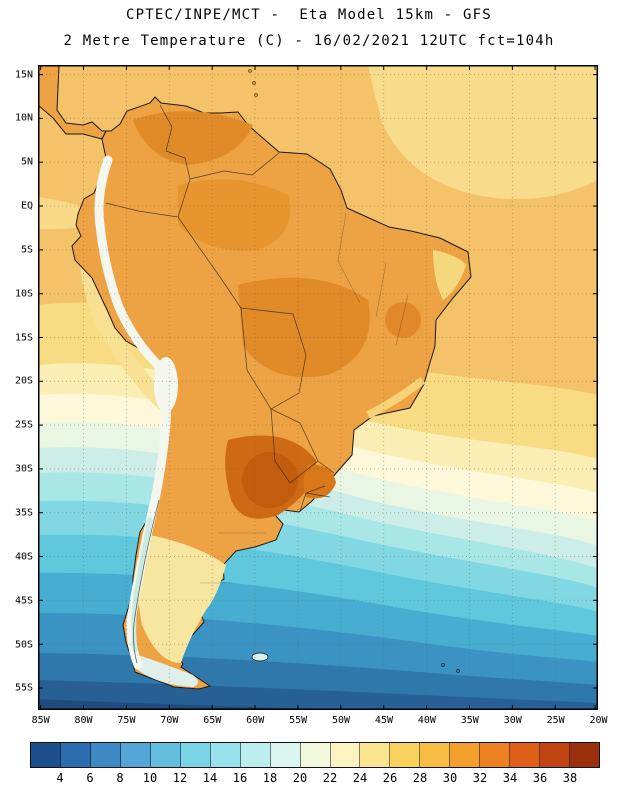 Image resolution: width=618 pixels, height=800 pixels. What do you see at coordinates (383, 720) in the screenshot?
I see `lon-tick-label: 45W` at bounding box center [383, 720].